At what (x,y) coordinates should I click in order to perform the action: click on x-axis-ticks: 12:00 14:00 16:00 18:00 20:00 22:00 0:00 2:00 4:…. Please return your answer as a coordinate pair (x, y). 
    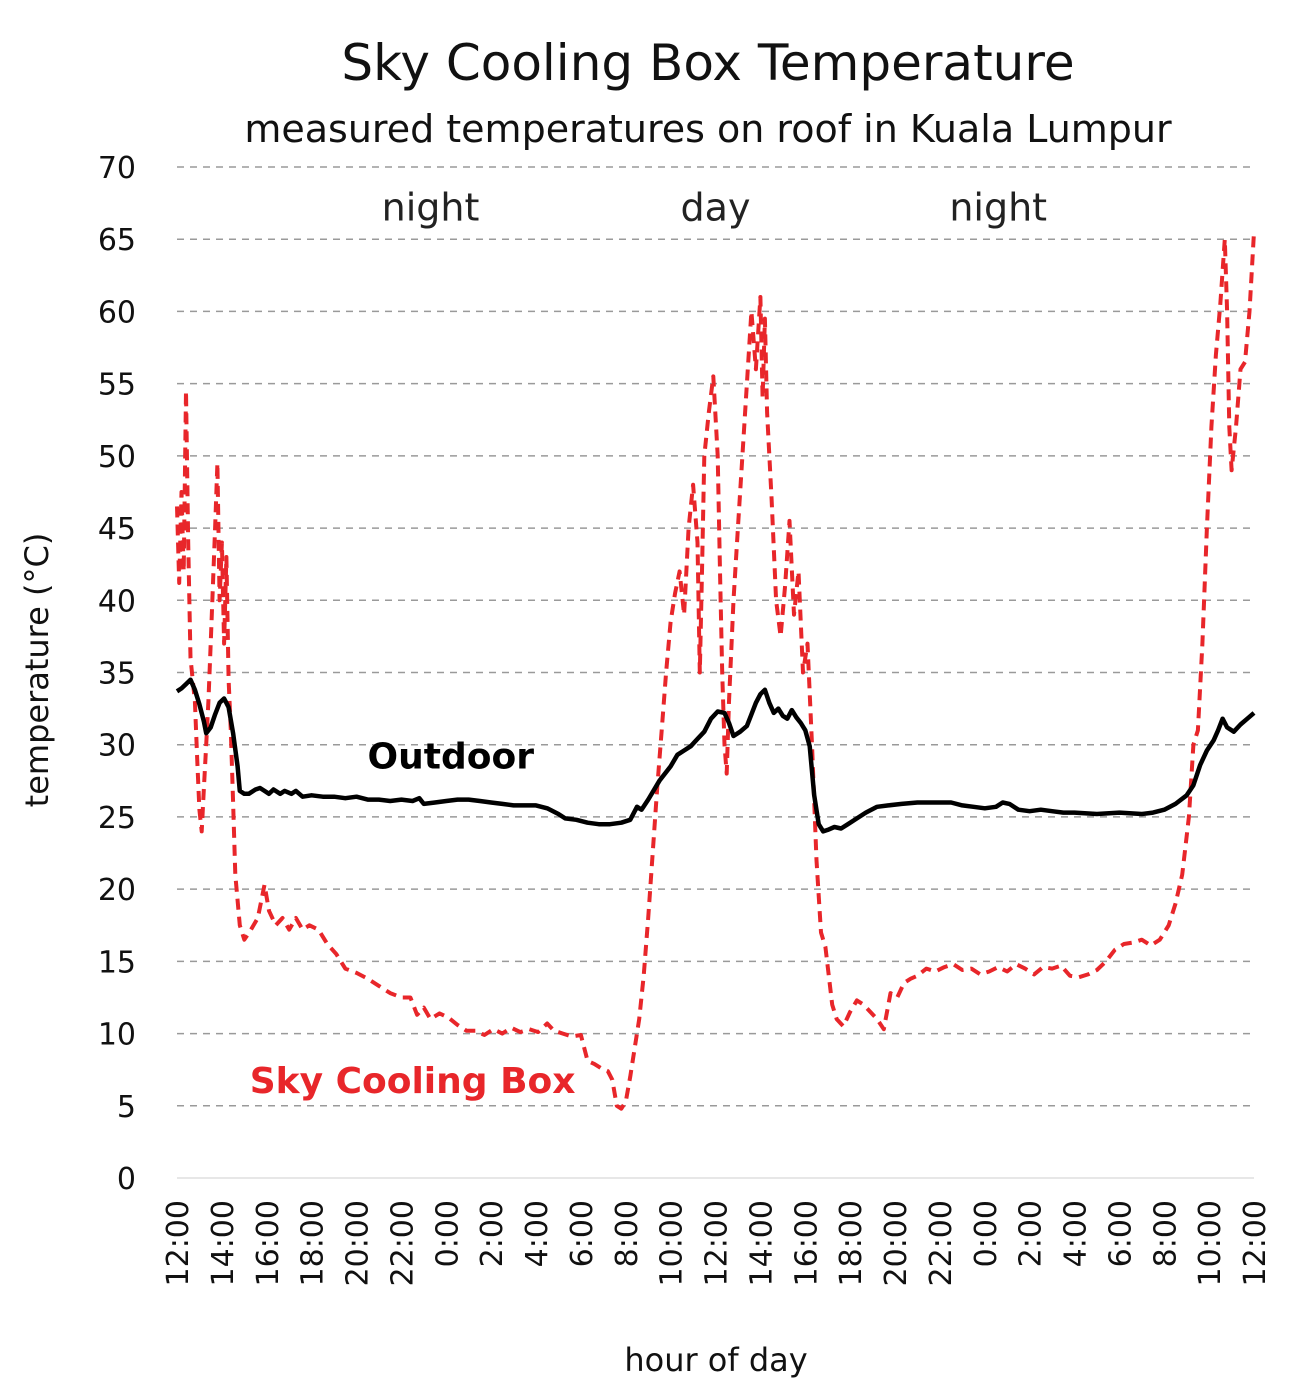
    Looking at the image, I should click on (717, 1243).